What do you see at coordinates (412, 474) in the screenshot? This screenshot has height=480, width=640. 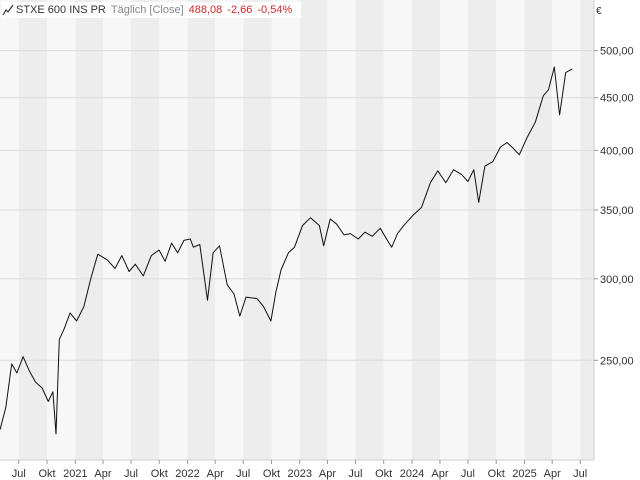 I see `x-tick-label: 2024` at bounding box center [412, 474].